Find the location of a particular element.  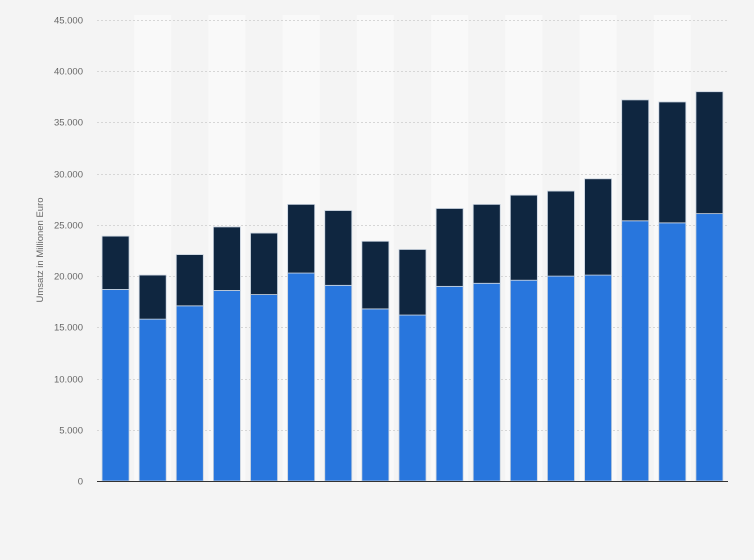

y-tick-label: 25.000 is located at coordinates (68, 226).